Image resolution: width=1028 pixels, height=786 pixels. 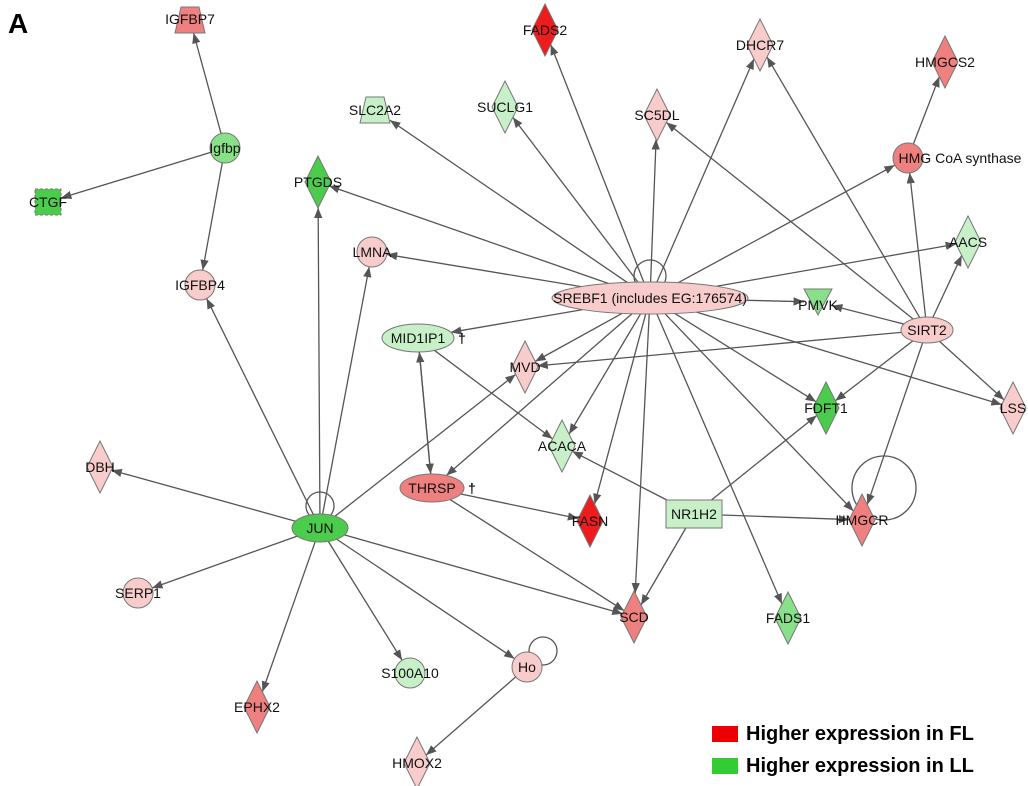 I want to click on node-label-s100a10: S100A10, so click(x=410, y=673).